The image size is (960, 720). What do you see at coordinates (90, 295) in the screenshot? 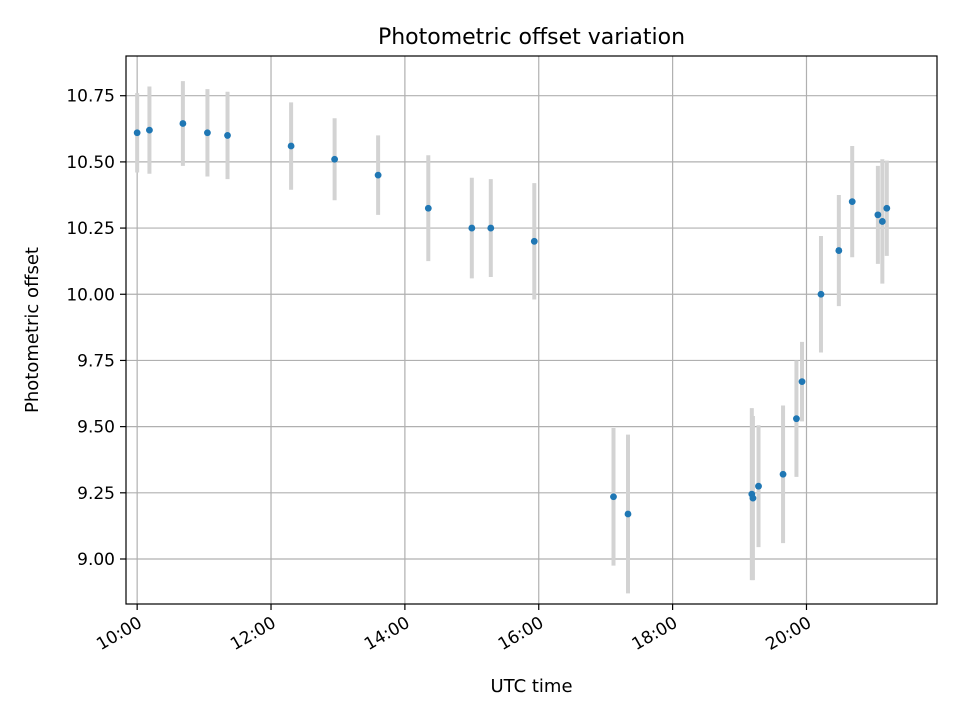
I see `y-tick-label: 10.00` at bounding box center [90, 295].